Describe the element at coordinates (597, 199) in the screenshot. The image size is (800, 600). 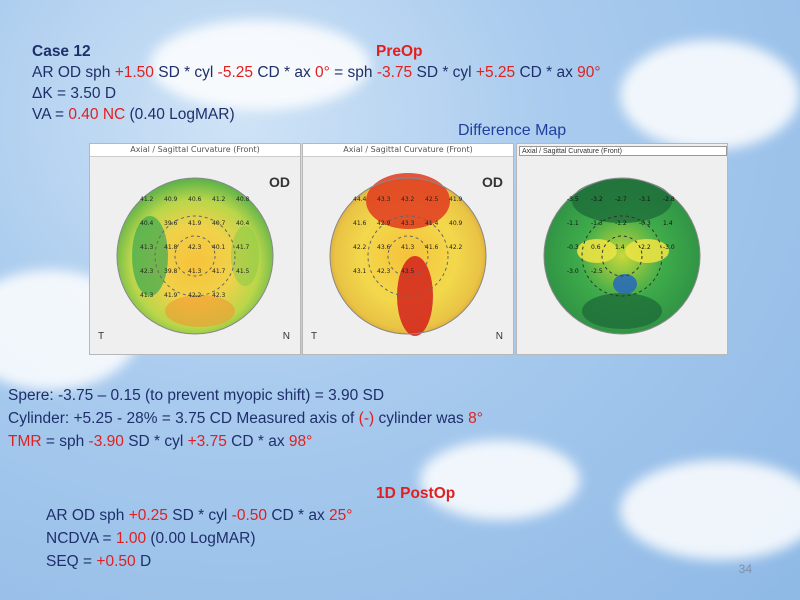
I see `map-value: -3.2` at that location.